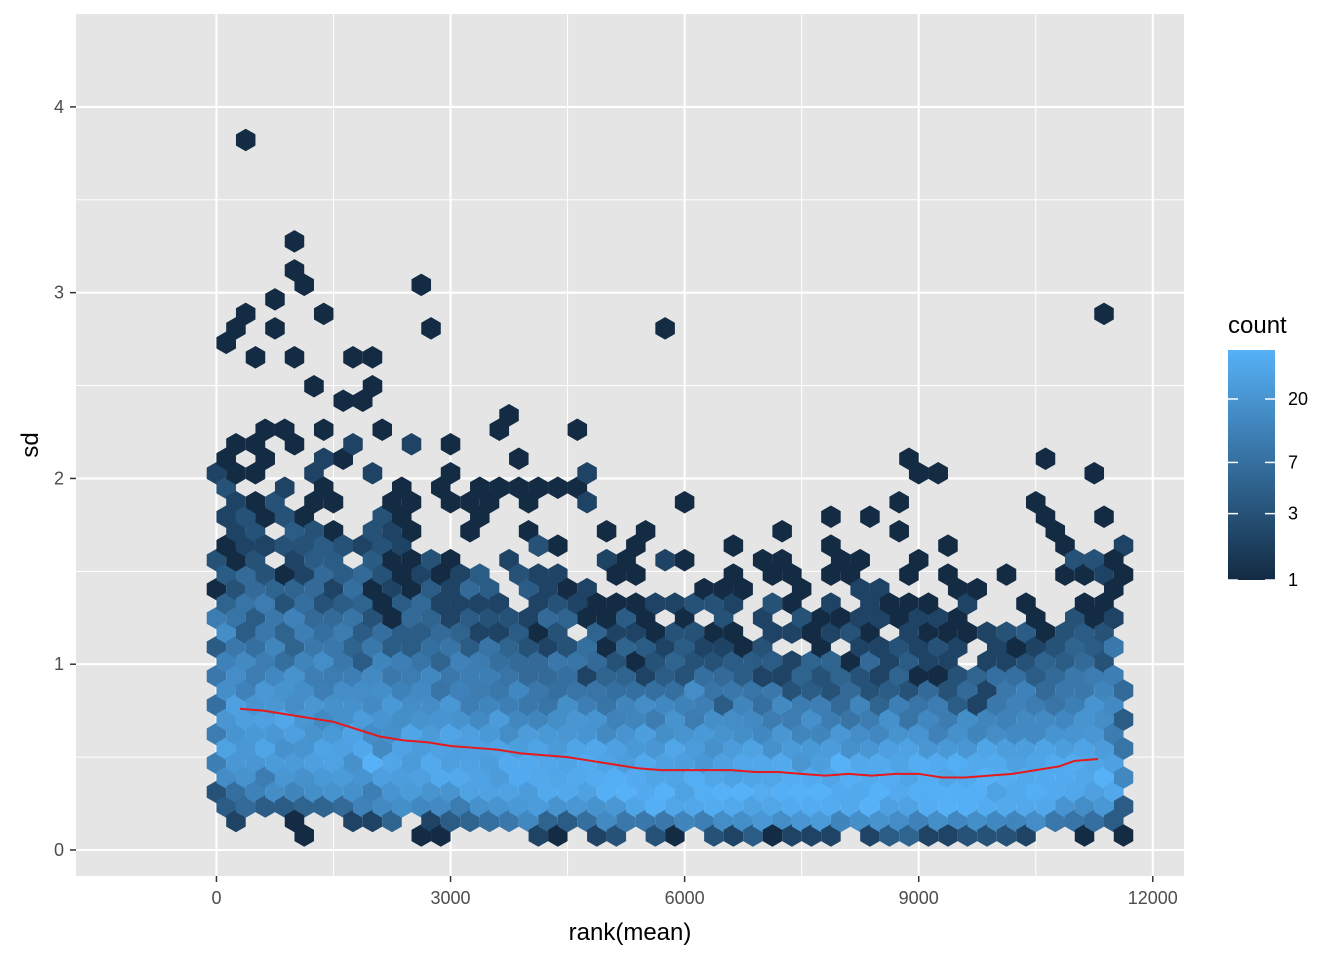  I want to click on legend-tick-label: 7, so click(1293, 462).